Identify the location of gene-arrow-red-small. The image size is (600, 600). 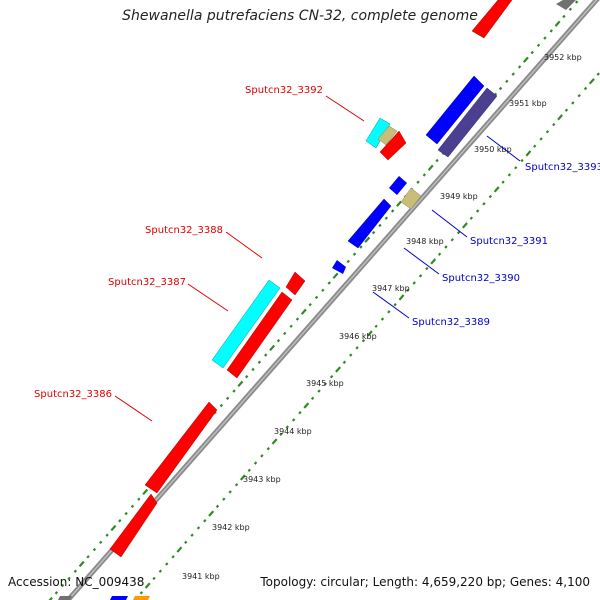
(393, 145).